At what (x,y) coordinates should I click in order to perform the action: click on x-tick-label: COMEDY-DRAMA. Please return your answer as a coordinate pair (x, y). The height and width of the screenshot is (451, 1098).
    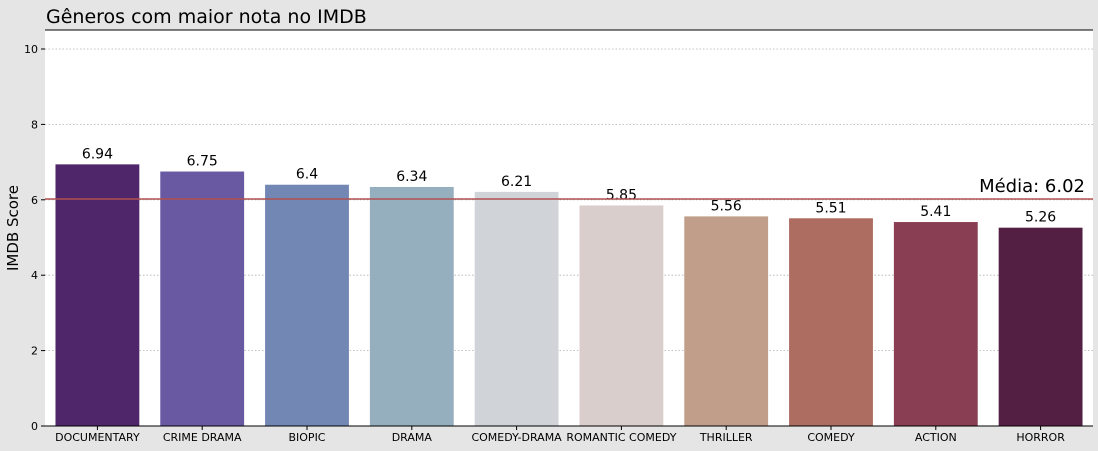
    Looking at the image, I should click on (516, 437).